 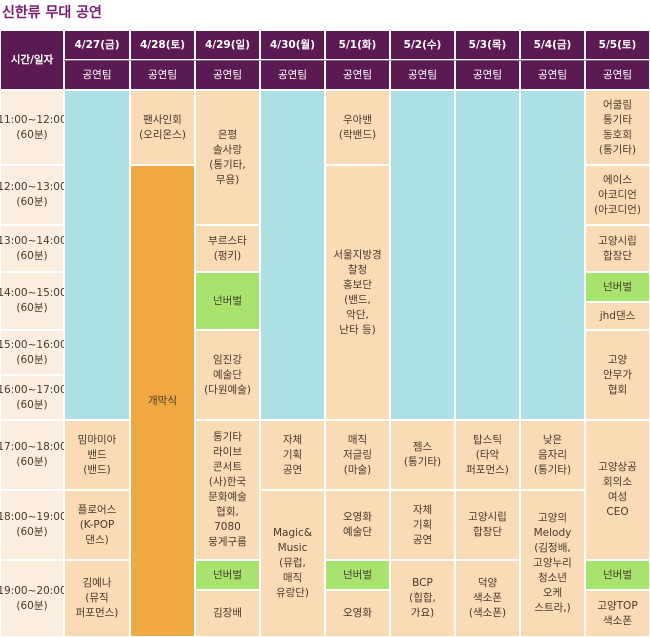 I want to click on text-line: 저글링, so click(x=357, y=454).